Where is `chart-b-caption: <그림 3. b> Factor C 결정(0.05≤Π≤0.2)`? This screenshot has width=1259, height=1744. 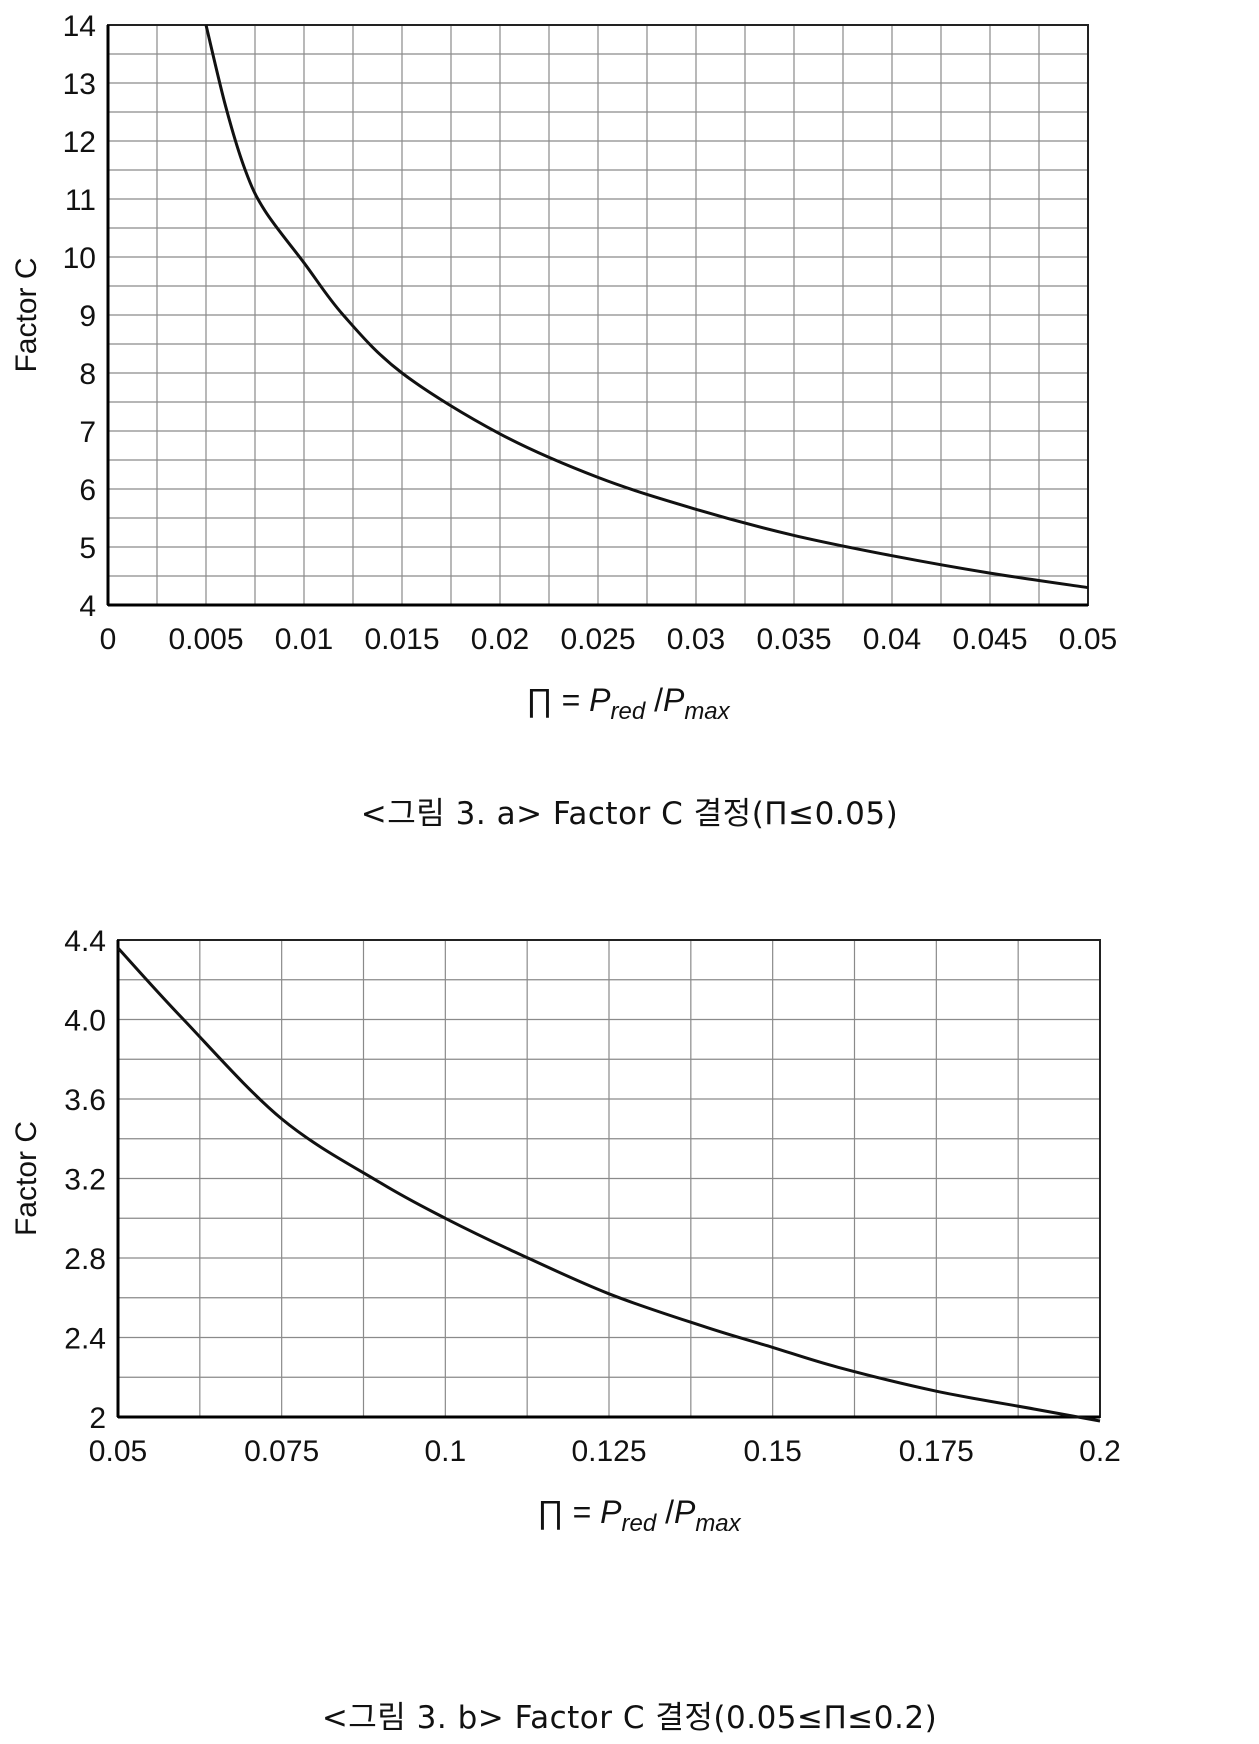 chart-b-caption: <그림 3. b> Factor C 결정(0.05≤Π≤0.2) is located at coordinates (629, 1718).